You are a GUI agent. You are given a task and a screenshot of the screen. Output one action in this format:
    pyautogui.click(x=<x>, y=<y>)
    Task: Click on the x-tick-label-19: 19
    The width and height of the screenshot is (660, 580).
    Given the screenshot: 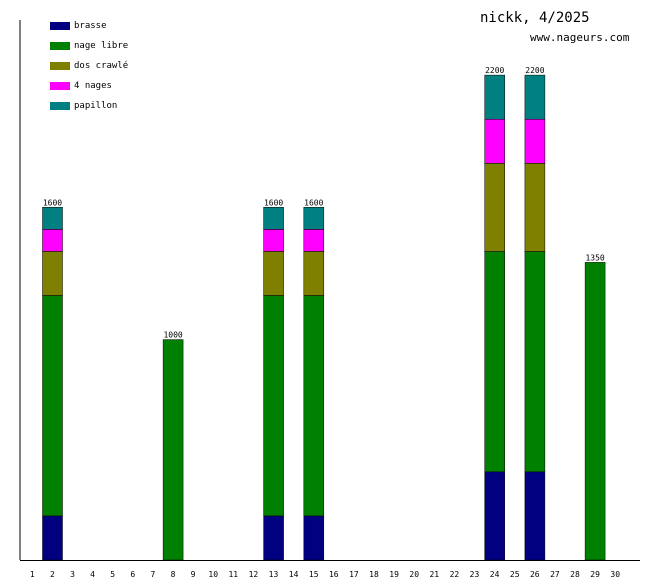 What is the action you would take?
    pyautogui.click(x=394, y=574)
    